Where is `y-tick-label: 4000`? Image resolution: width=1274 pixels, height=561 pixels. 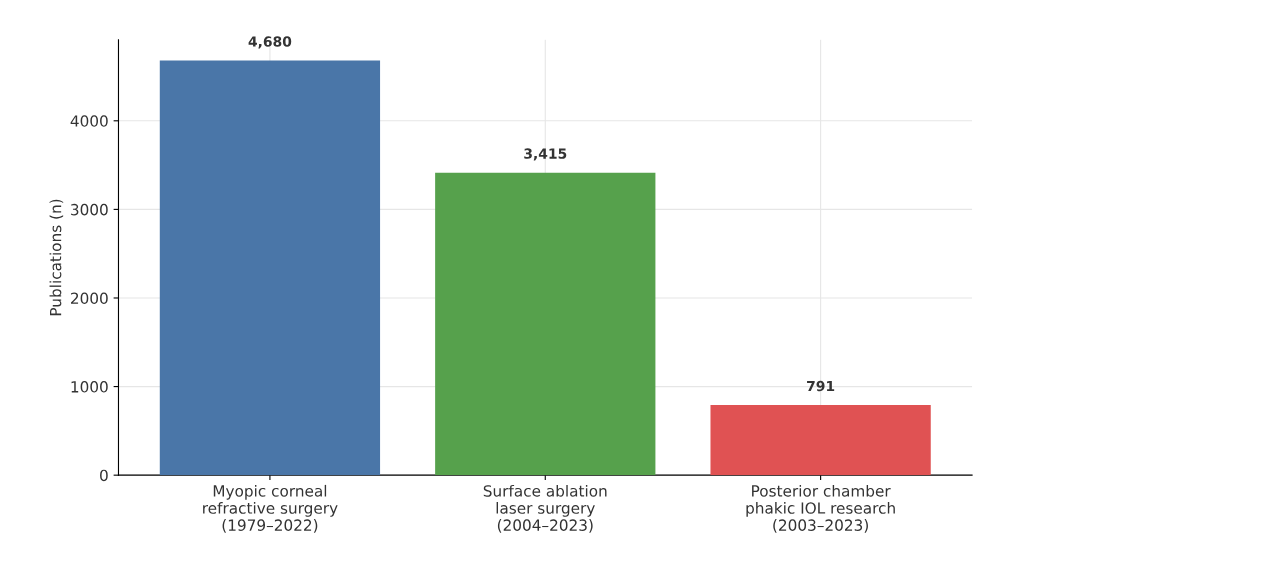 y-tick-label: 4000 is located at coordinates (89, 121).